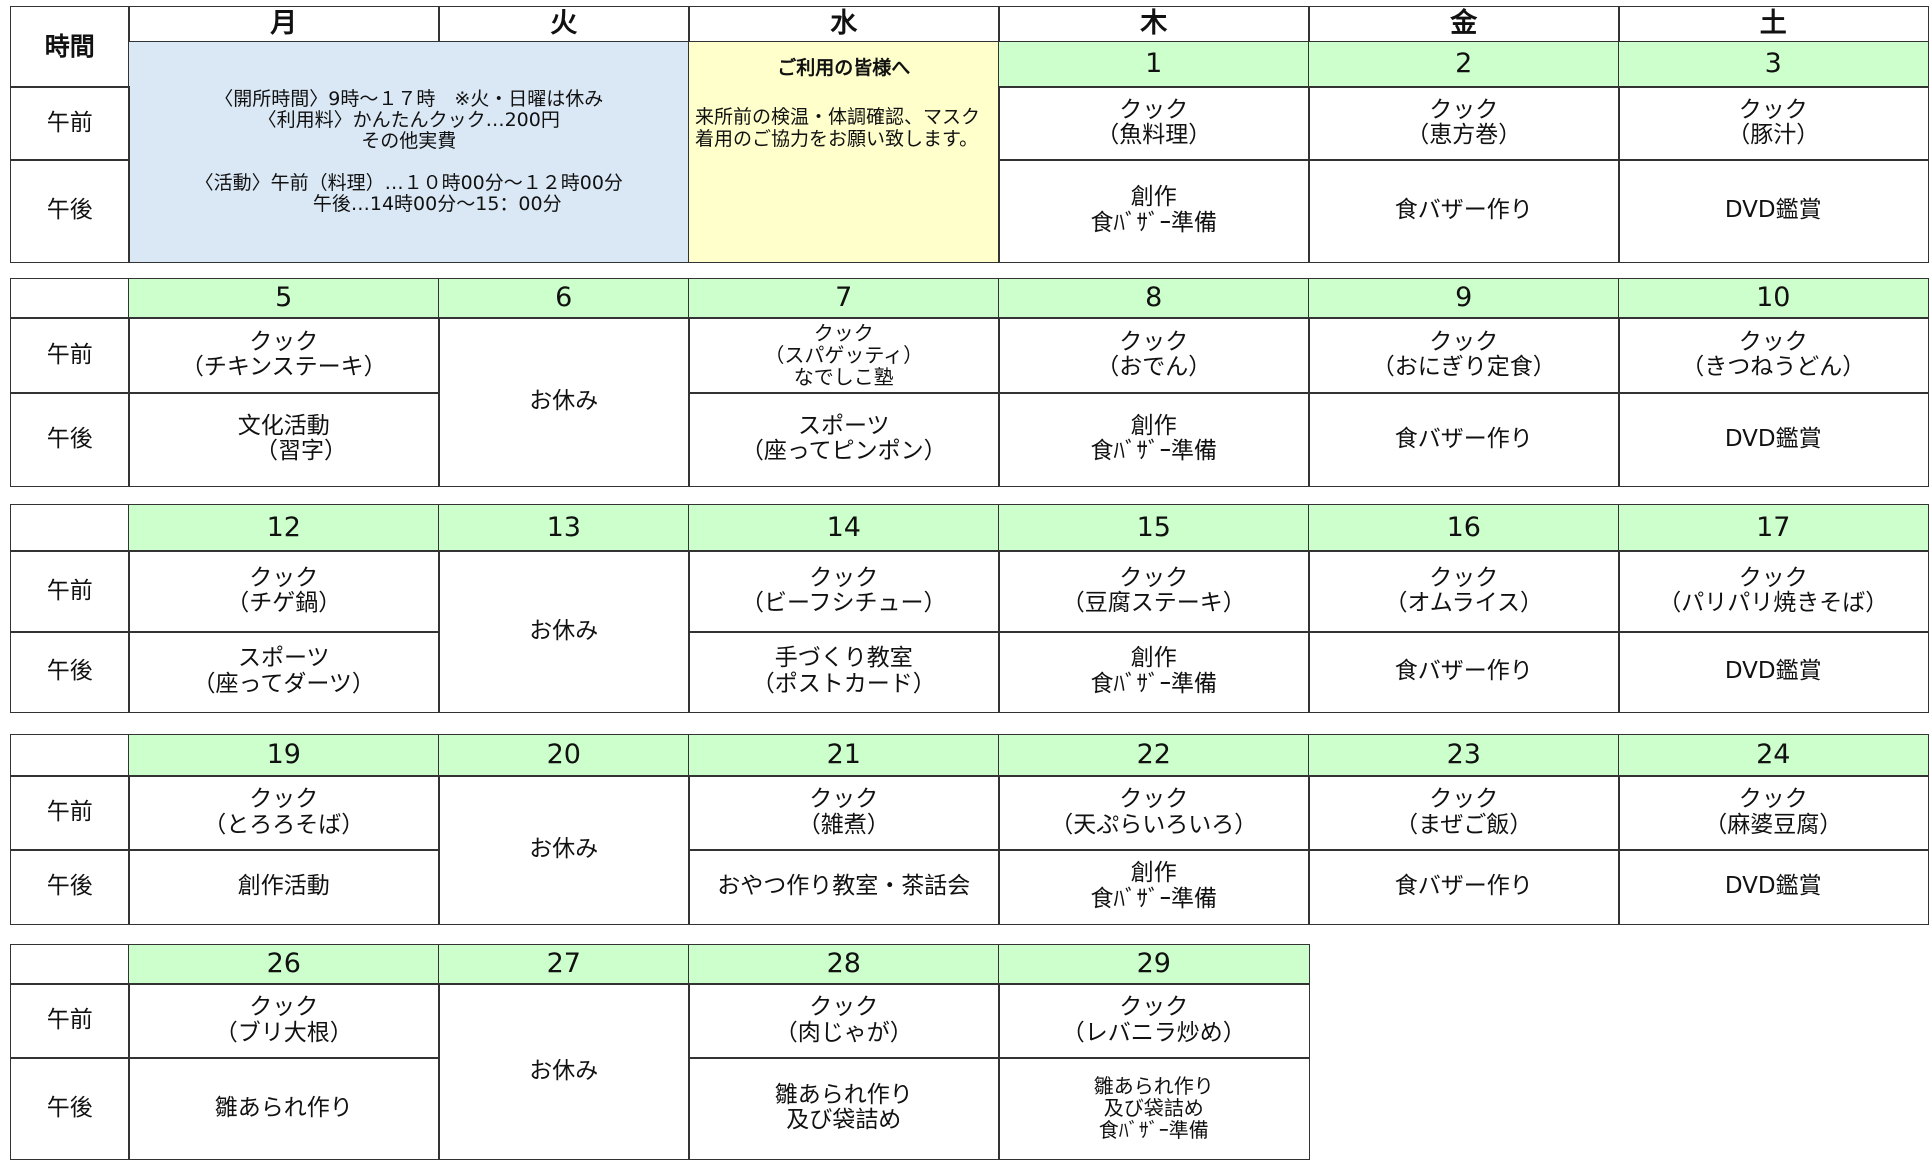  I want to click on am-cell: クック （パリパリ焼きそば）, so click(1773, 591).